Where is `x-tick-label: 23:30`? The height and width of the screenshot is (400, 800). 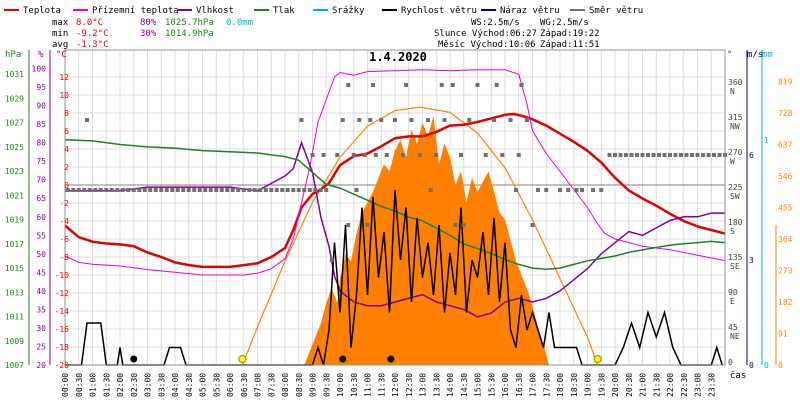 x-tick-label: 23:30 is located at coordinates (711, 385).